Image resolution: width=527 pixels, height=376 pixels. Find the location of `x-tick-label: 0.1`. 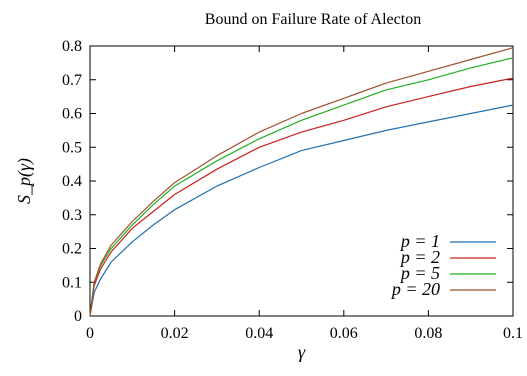

x-tick-label: 0.1 is located at coordinates (513, 333).